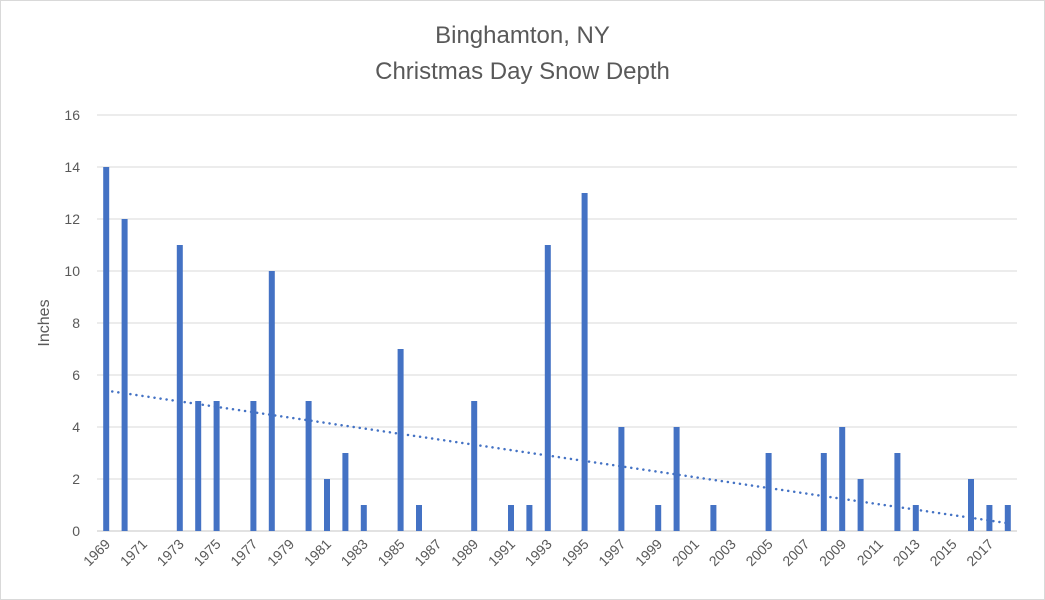  Describe the element at coordinates (216, 466) in the screenshot. I see `bar-1975` at that location.